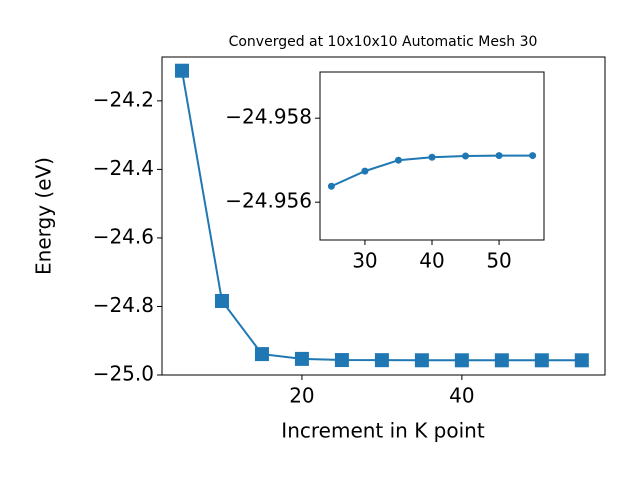 The image size is (640, 480). Describe the element at coordinates (123, 168) in the screenshot. I see `y-tick-label: −24.4` at that location.